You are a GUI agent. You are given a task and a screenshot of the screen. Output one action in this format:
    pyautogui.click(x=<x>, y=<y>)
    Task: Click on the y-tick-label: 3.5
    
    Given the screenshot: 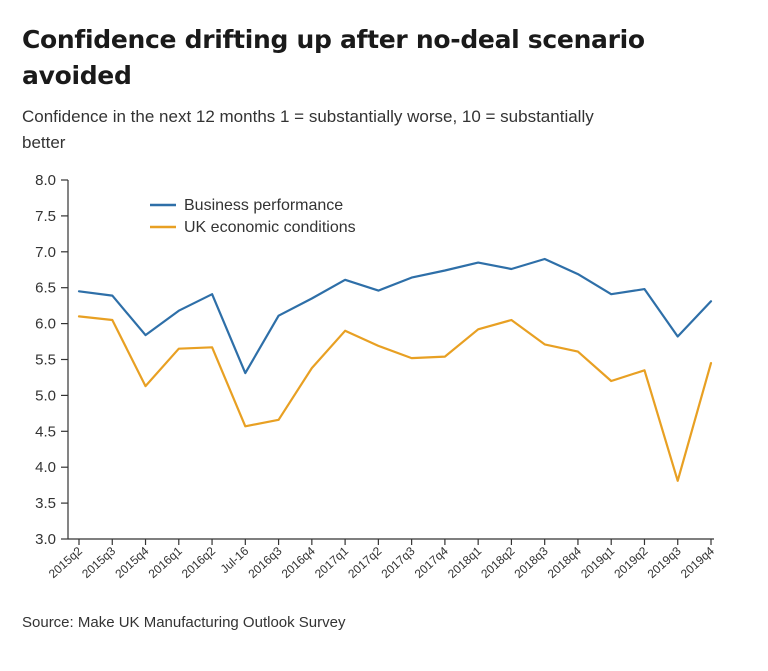 What is the action you would take?
    pyautogui.click(x=45, y=503)
    